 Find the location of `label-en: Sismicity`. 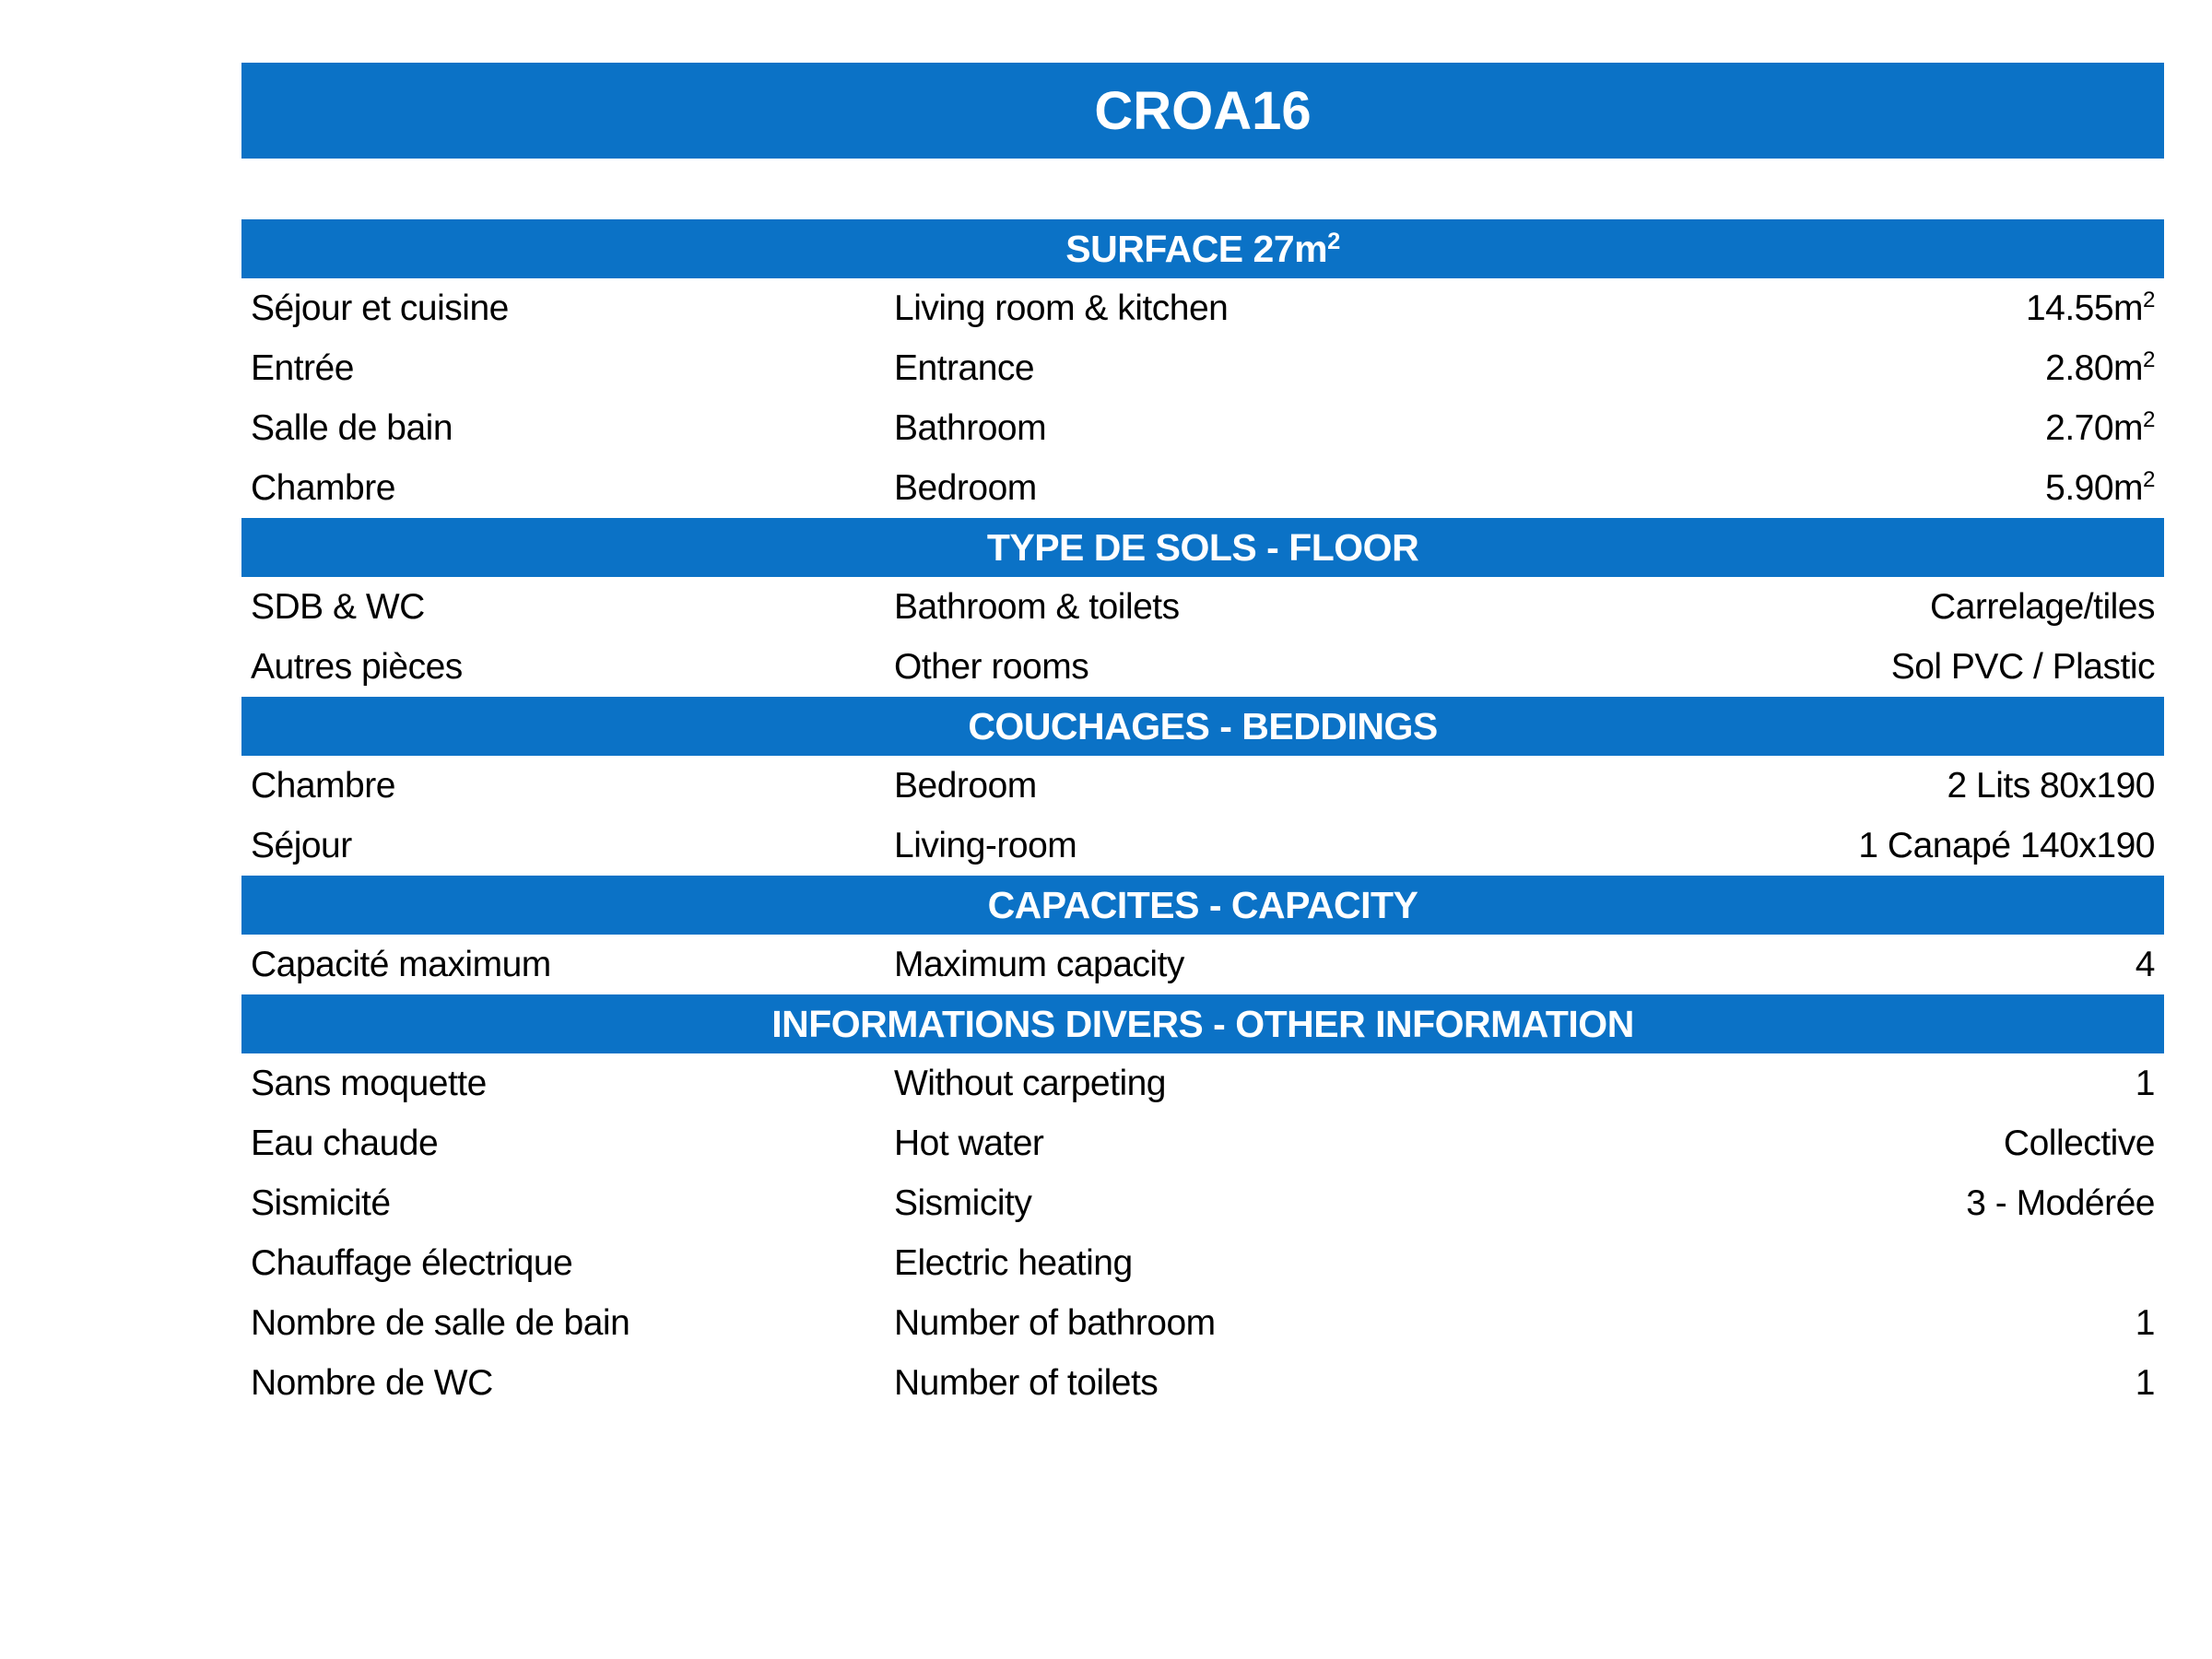

label-en: Sismicity is located at coordinates (963, 1202).